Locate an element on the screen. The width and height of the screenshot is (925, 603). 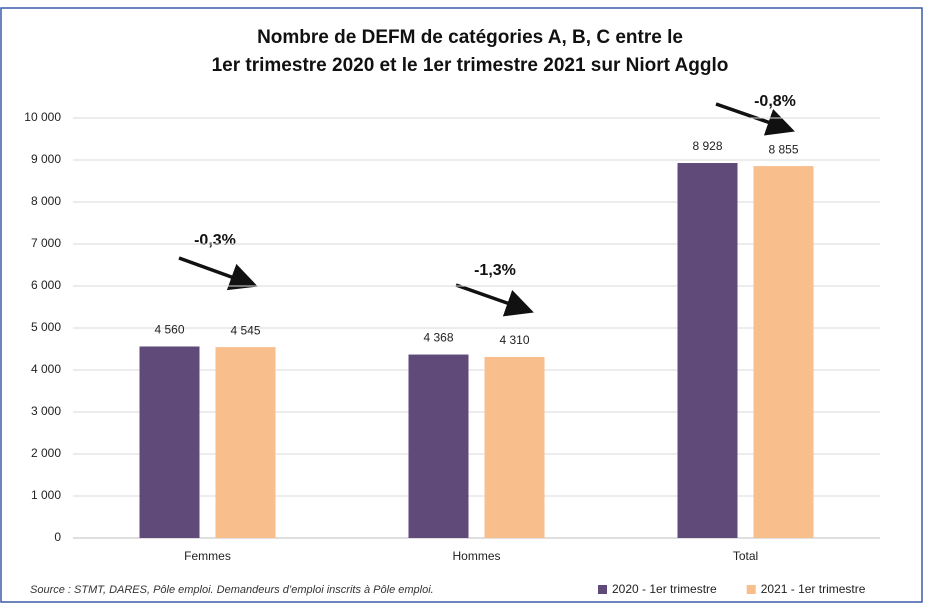
y-tick-label: 7 000 is located at coordinates (46, 243).